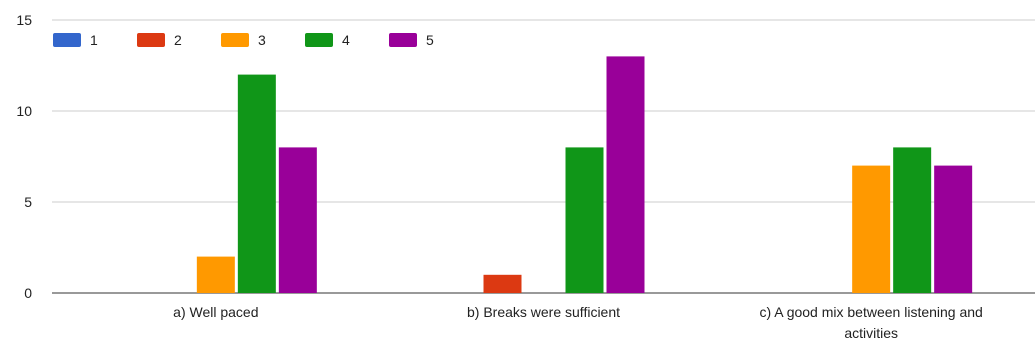 The image size is (1035, 345). I want to click on category-label: activities, so click(871, 333).